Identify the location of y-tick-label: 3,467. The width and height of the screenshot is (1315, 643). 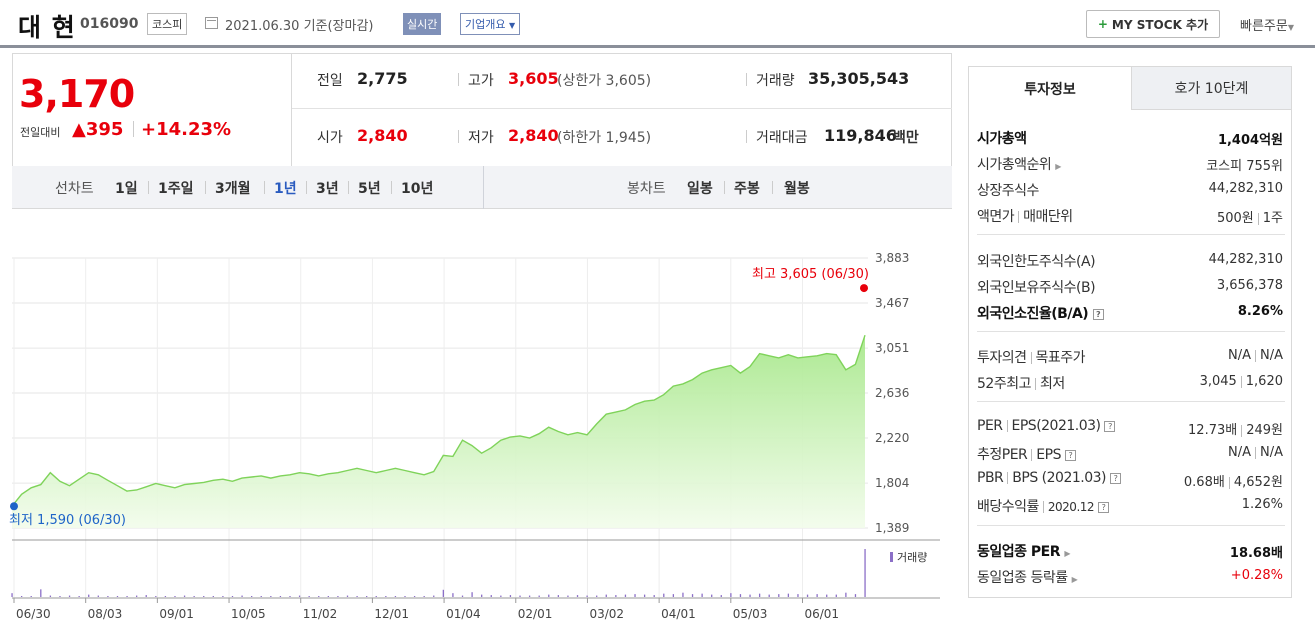
(892, 303).